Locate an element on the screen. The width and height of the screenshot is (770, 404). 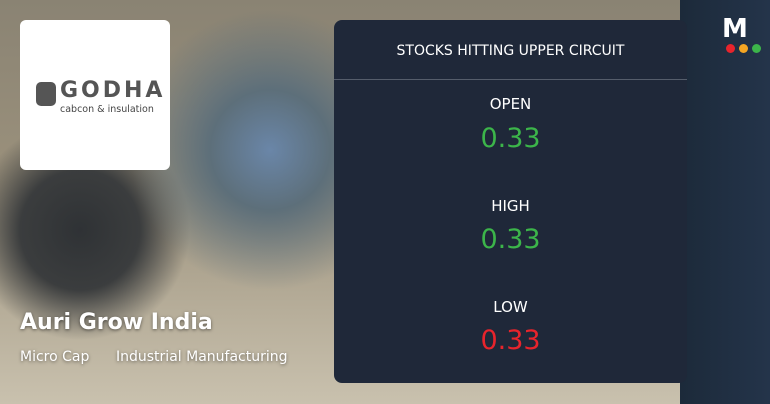
logo-tagline: cabcon & insulation is located at coordinates (107, 109).